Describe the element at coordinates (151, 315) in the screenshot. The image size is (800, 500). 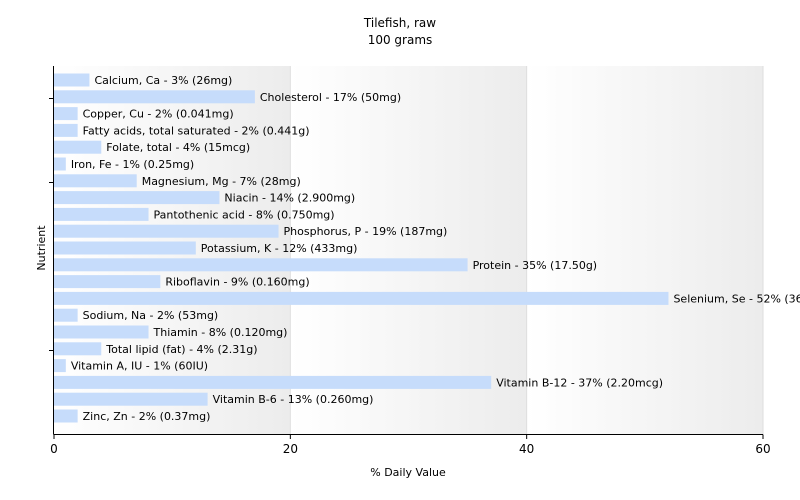
I see `bar-label: Sodium, Na - 2% (53mg)` at that location.